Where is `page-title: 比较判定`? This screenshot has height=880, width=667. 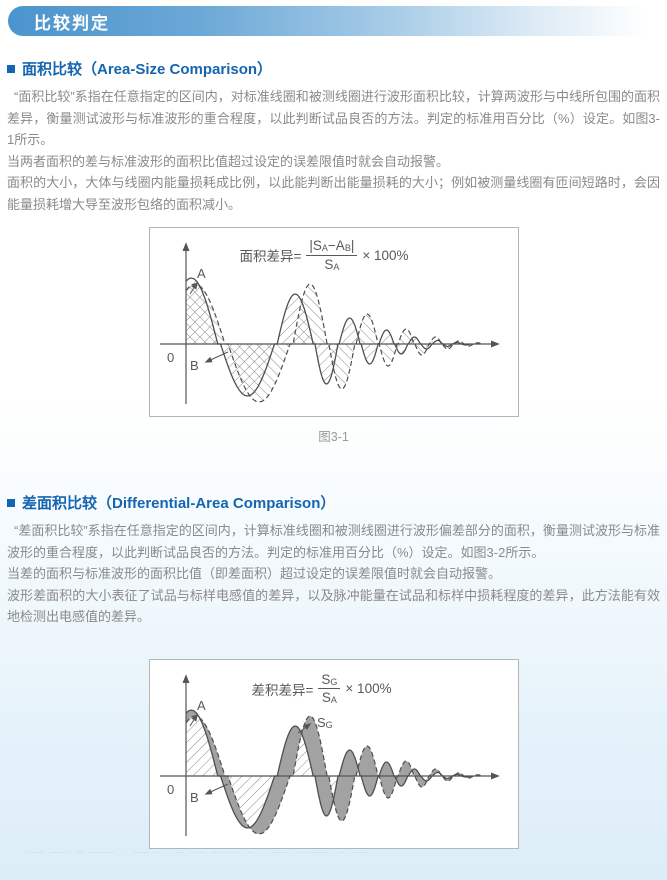 page-title: 比较判定 is located at coordinates (72, 23).